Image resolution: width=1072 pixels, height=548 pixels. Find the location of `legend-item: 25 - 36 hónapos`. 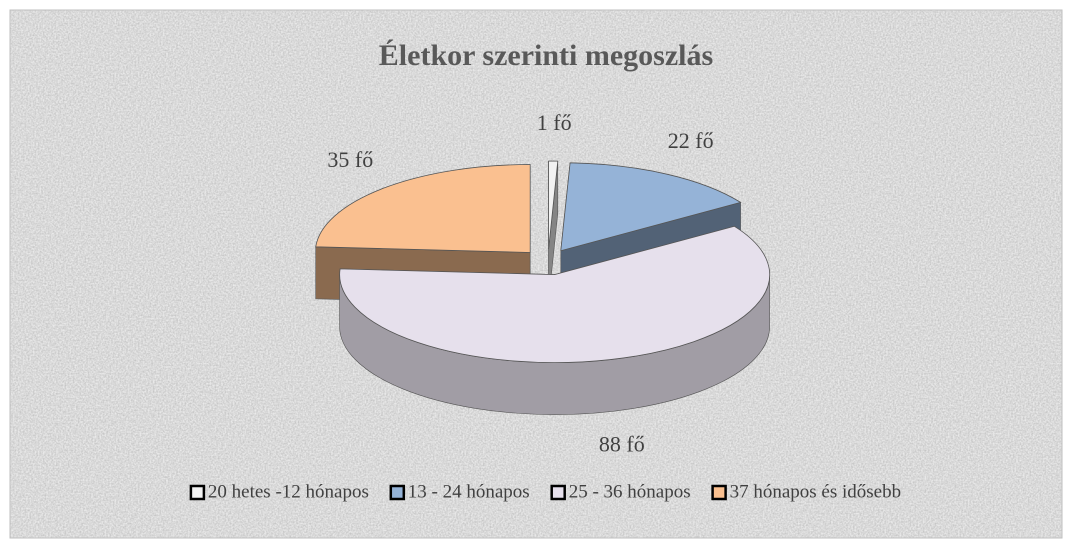

legend-item: 25 - 36 hónapos is located at coordinates (620, 491).